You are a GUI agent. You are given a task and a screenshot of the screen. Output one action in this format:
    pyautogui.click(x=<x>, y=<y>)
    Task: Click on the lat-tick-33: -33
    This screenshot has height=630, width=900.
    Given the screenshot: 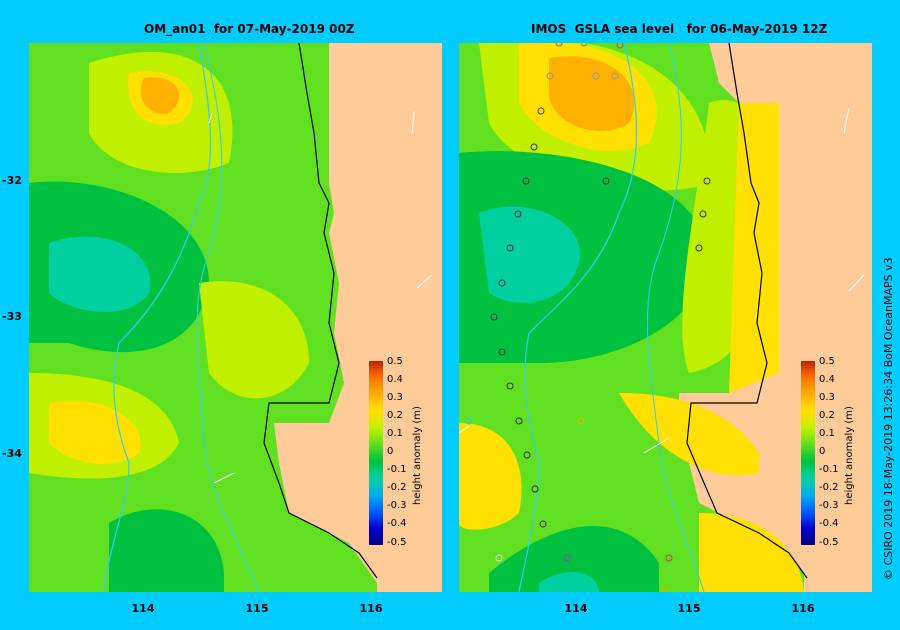 What is the action you would take?
    pyautogui.click(x=12, y=316)
    